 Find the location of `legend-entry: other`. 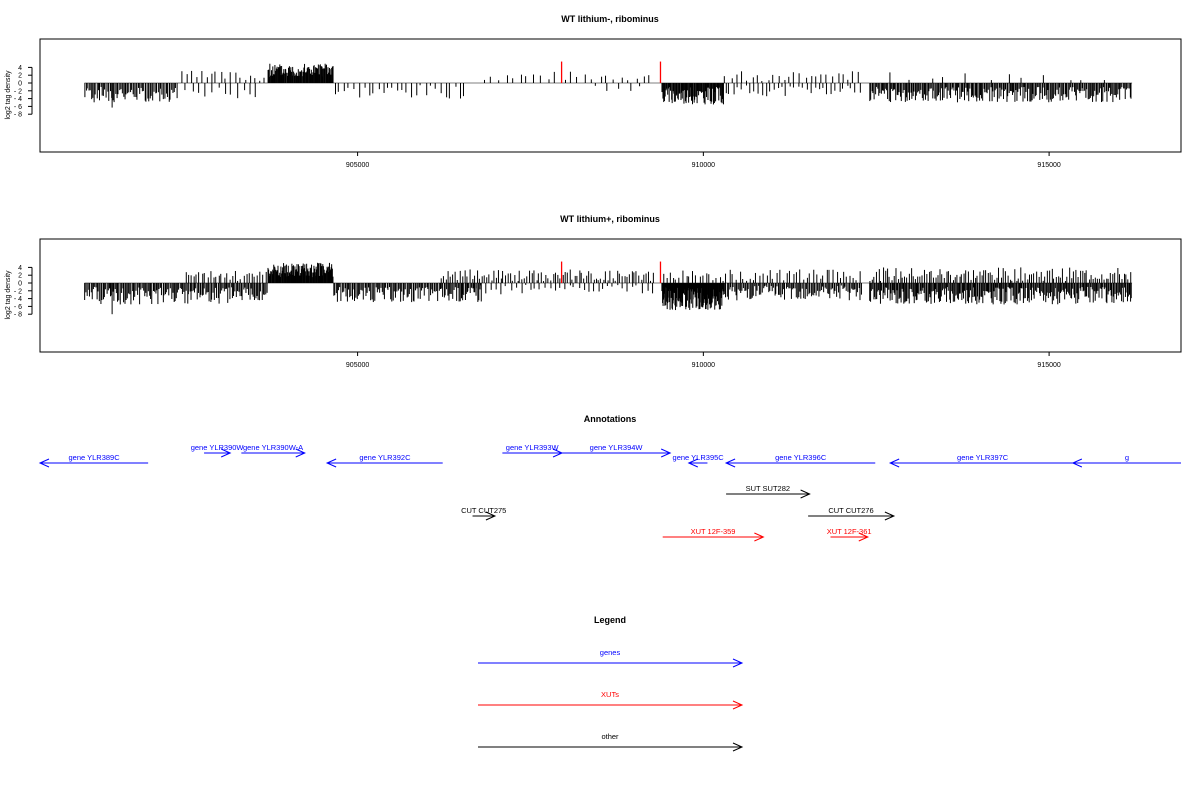

legend-entry: other is located at coordinates (611, 742).